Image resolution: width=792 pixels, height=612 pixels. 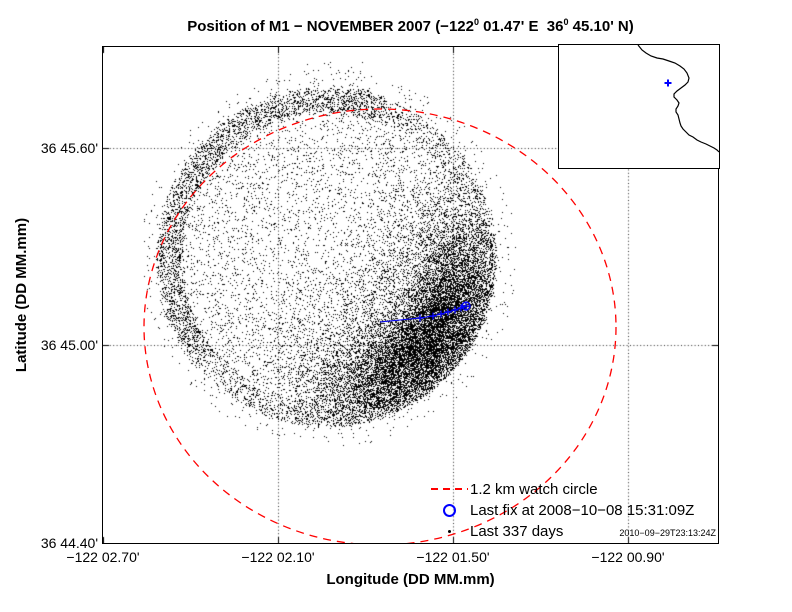 I want to click on track-line, so click(x=423, y=314).